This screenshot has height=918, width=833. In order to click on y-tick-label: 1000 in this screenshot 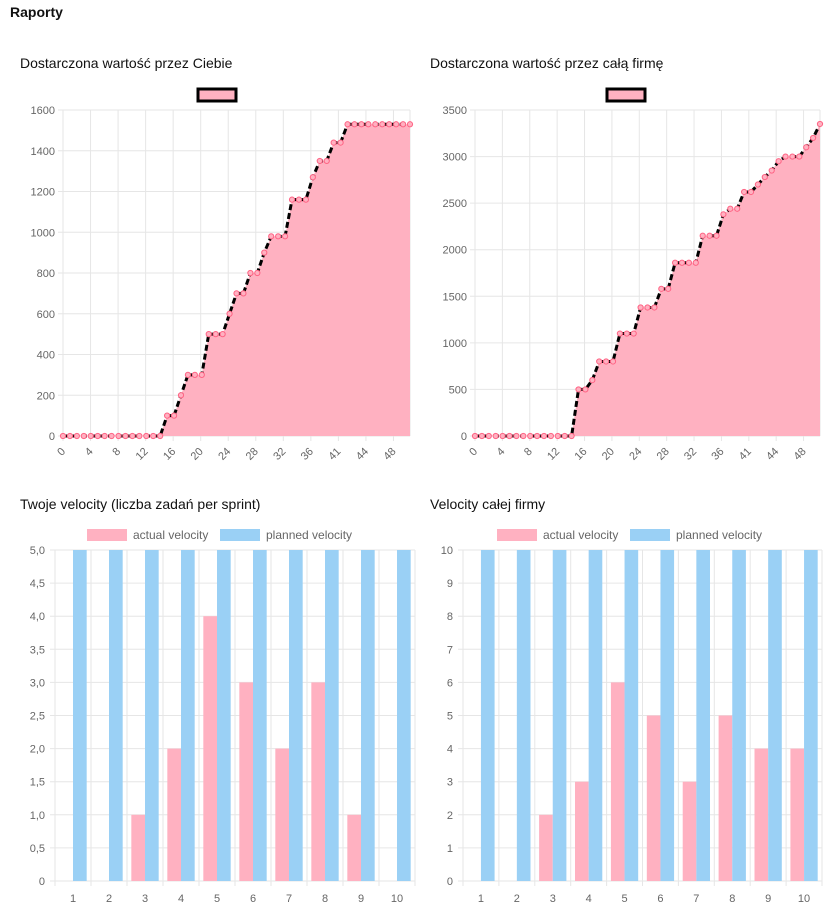, I will do `click(43, 233)`.